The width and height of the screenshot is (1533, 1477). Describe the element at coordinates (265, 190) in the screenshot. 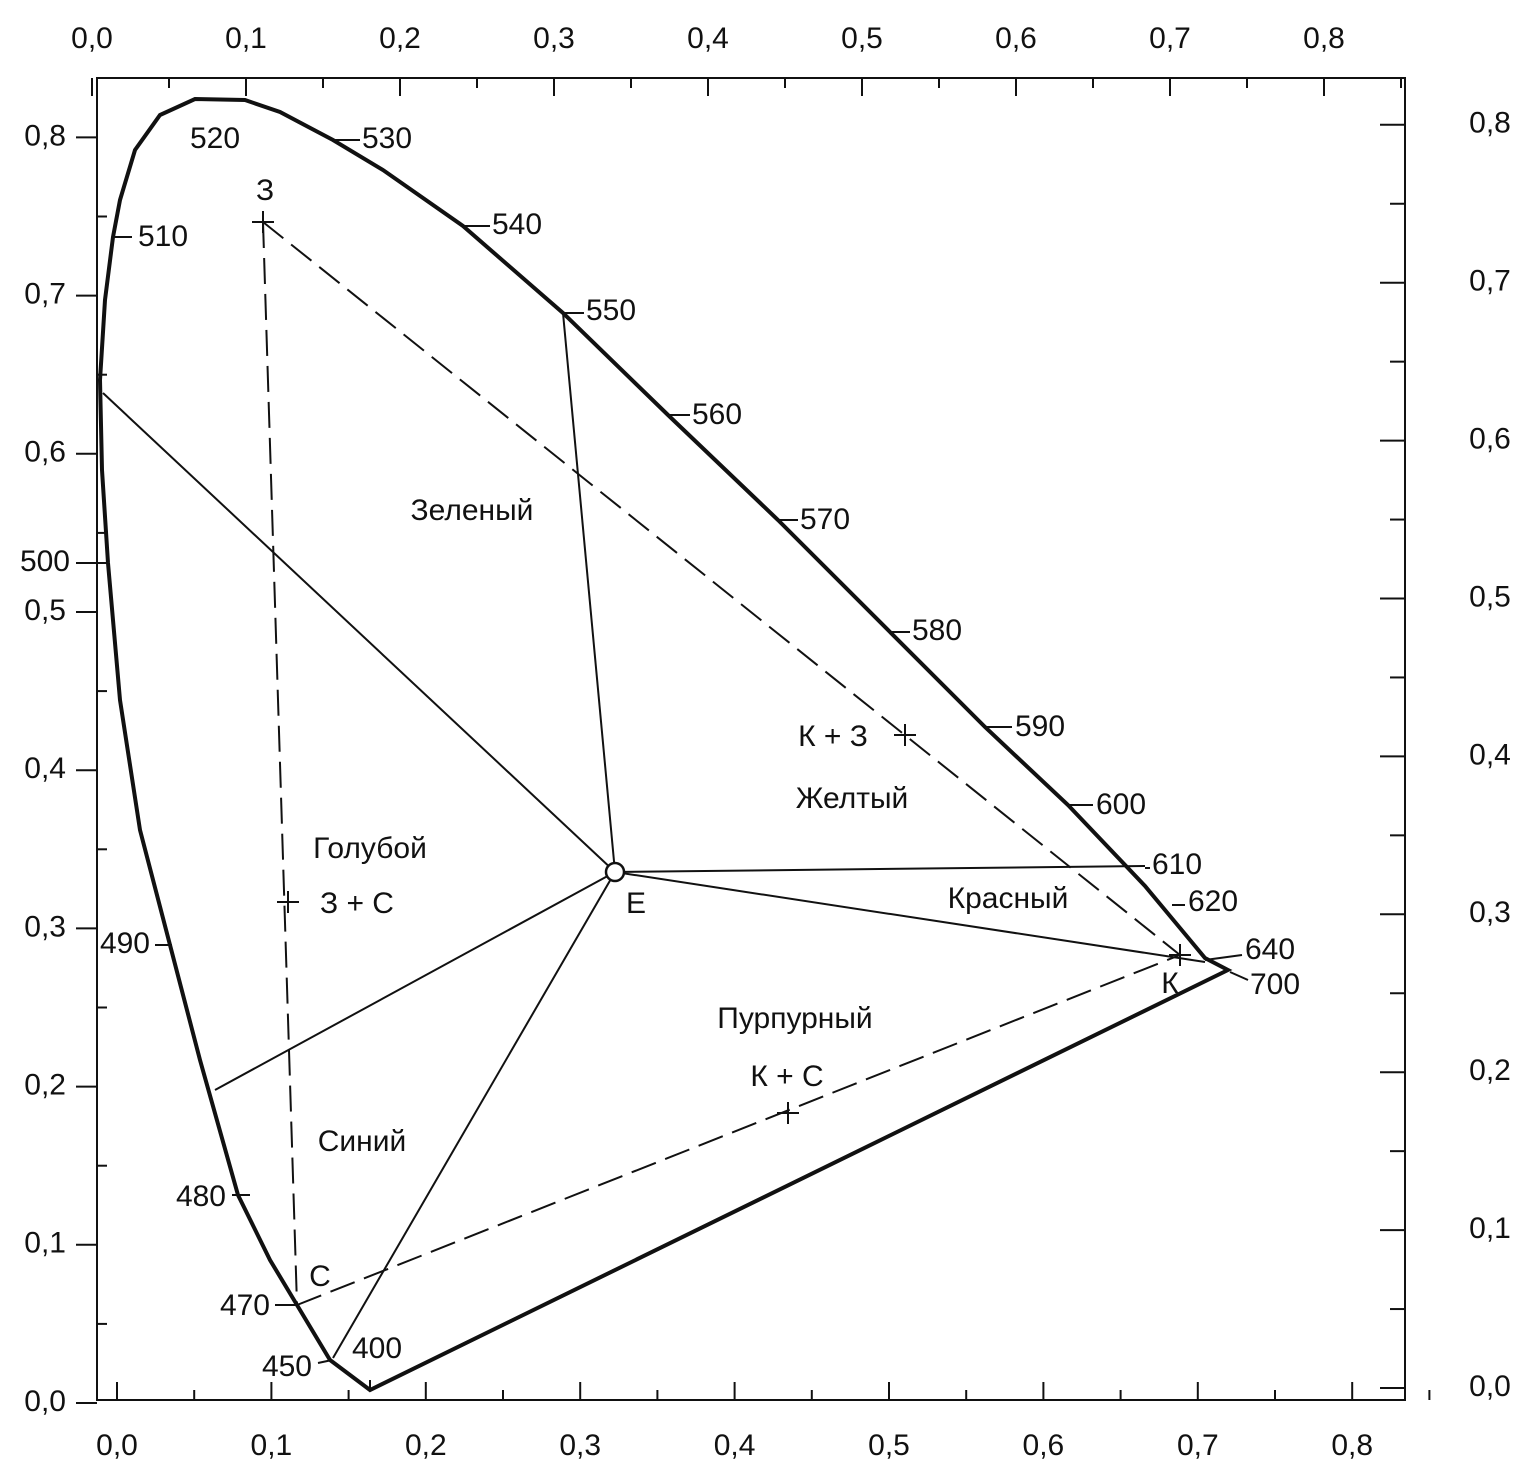

I see `point-label: З` at that location.